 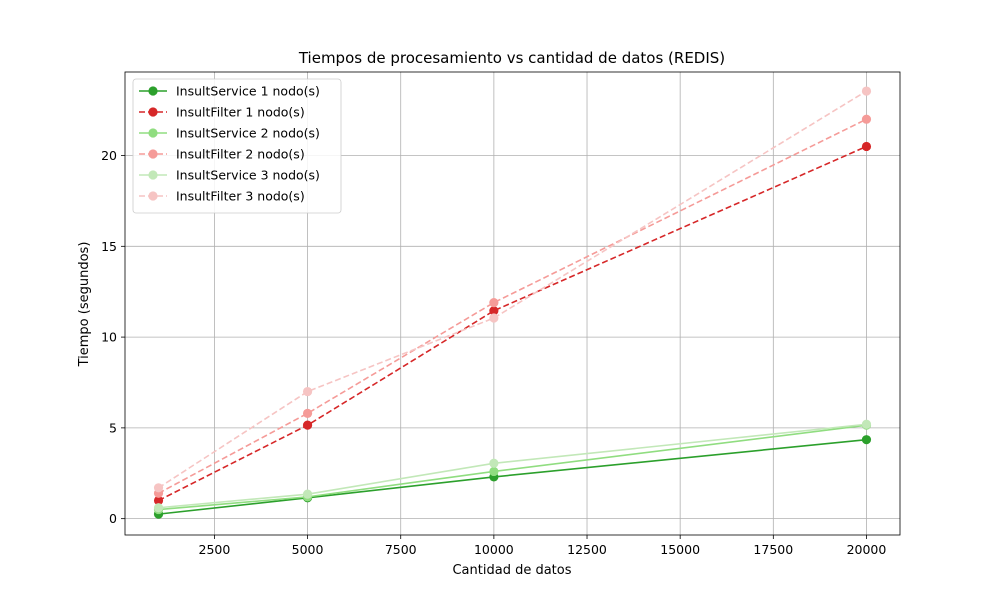 I want to click on x-tick-label: 12500, so click(x=587, y=549).